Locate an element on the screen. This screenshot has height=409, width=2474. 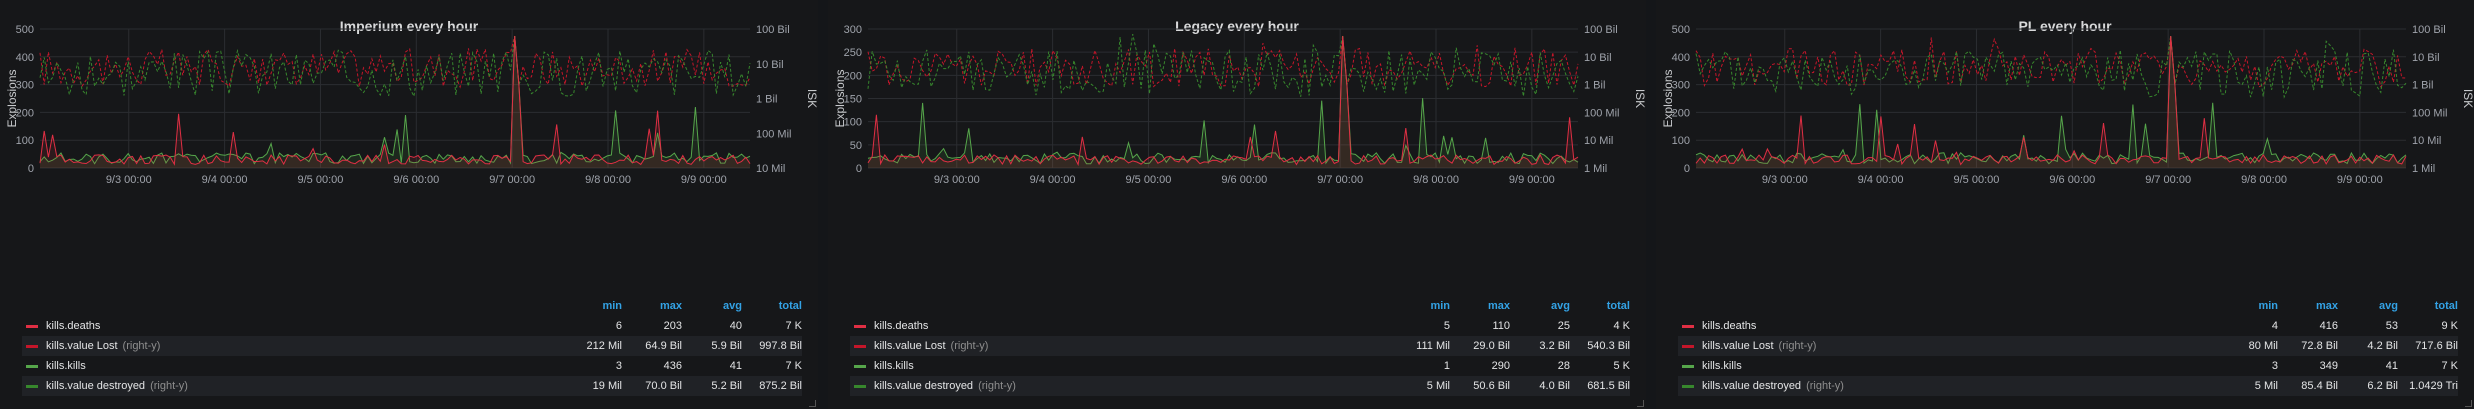
legend-value-min: 3 is located at coordinates (618, 366).